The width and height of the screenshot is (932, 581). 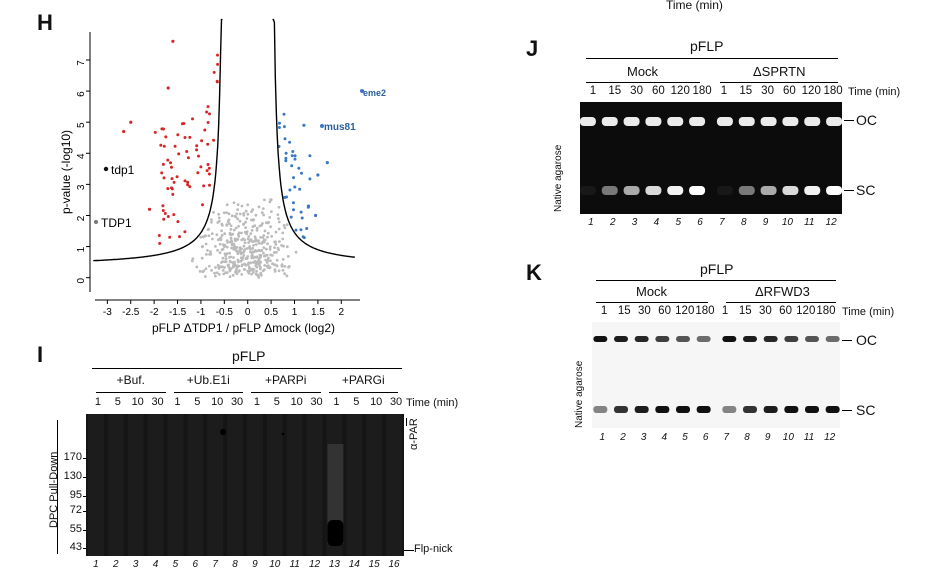 What do you see at coordinates (336, 402) in the screenshot?
I see `i-time-13: 1` at bounding box center [336, 402].